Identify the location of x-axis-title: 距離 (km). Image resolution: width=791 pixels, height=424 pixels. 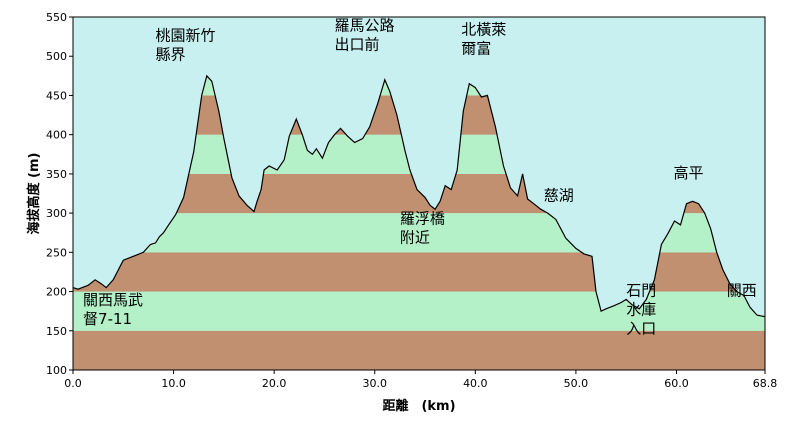
(418, 406).